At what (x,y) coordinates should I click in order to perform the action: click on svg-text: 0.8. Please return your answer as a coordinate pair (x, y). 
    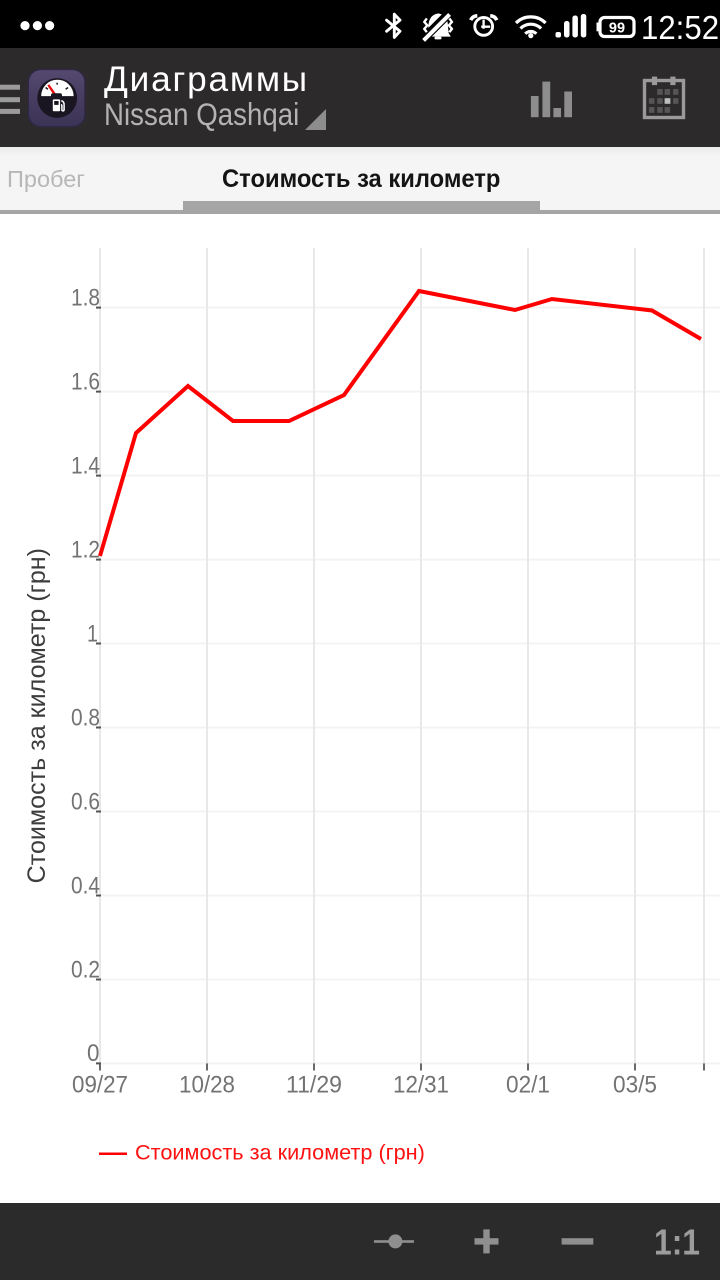
    Looking at the image, I should click on (85, 717).